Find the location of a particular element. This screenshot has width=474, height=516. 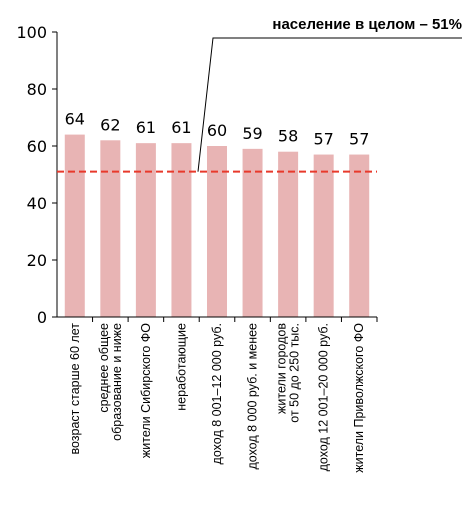

value-labels: 64 62 61 61 60 59 58 57 57 is located at coordinates (217, 129).